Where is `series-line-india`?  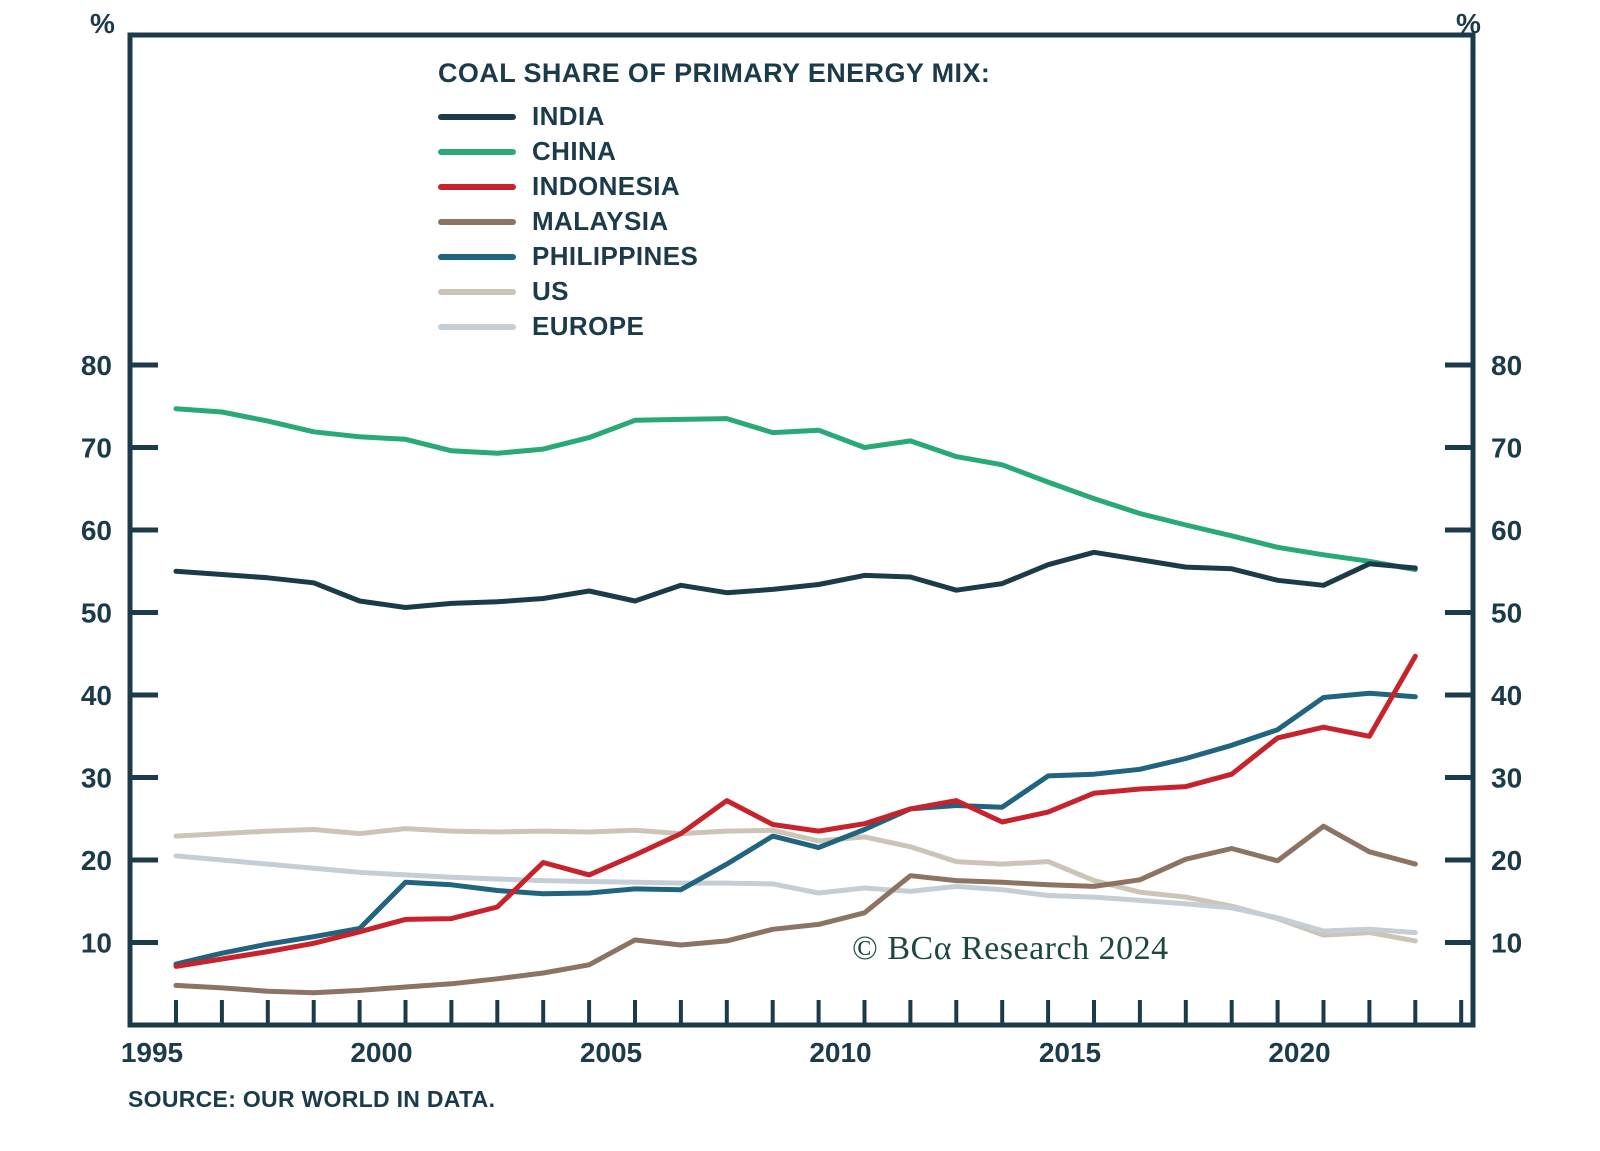
series-line-india is located at coordinates (795, 579).